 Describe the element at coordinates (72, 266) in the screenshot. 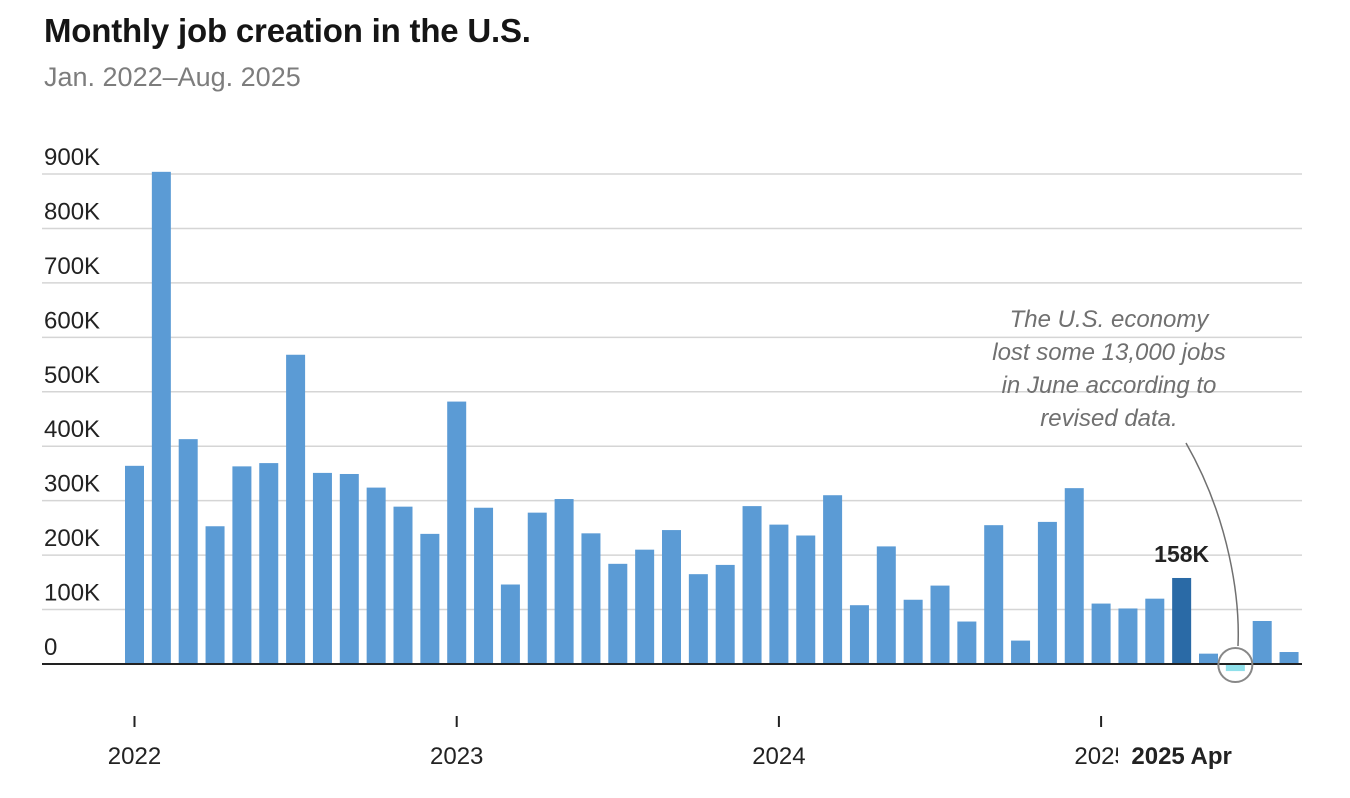

I see `y-tick-label: 700K` at that location.